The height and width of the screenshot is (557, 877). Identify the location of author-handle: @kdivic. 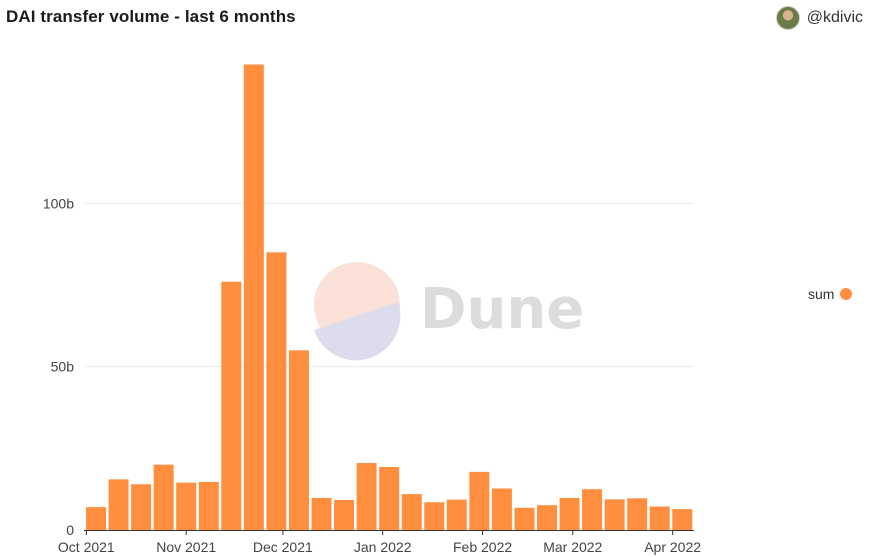
(834, 17).